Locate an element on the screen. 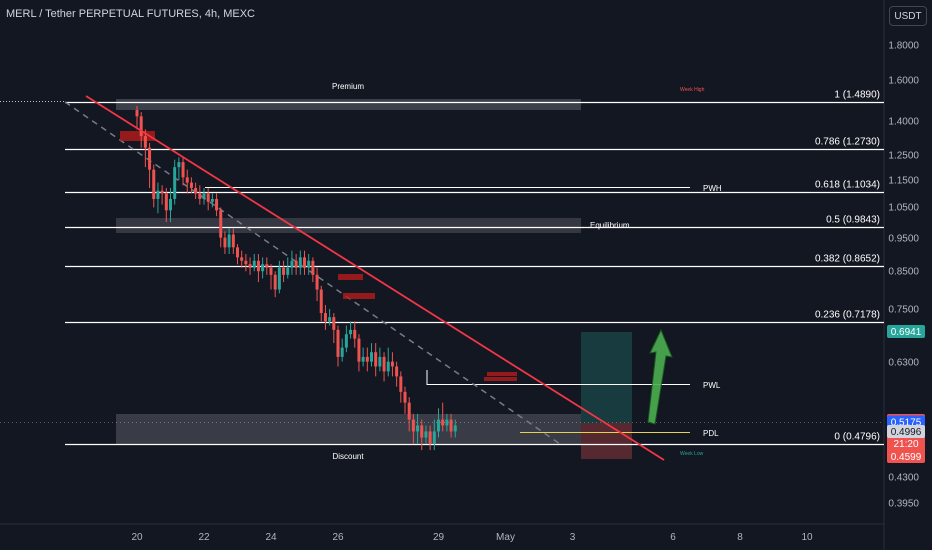 Image resolution: width=932 pixels, height=550 pixels. time-tick-6: 3 is located at coordinates (573, 537).